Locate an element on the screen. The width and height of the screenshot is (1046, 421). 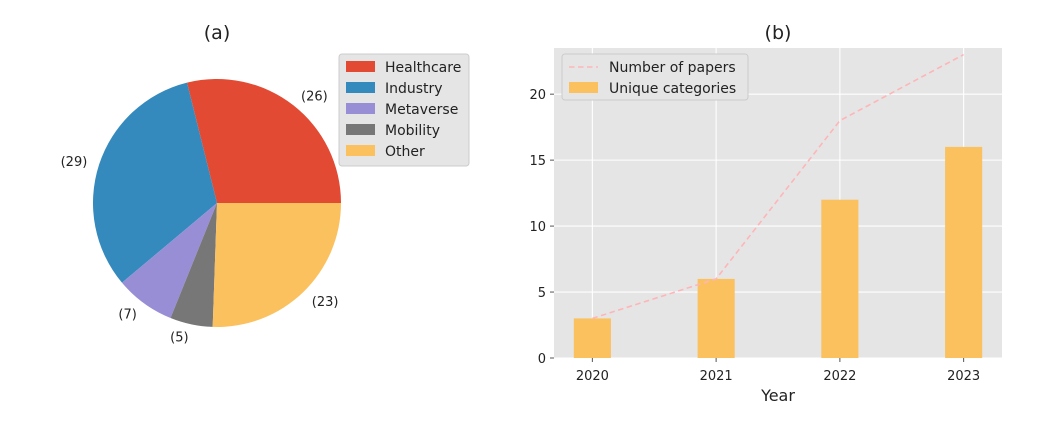
pie-slice-industry is located at coordinates (154, 182).